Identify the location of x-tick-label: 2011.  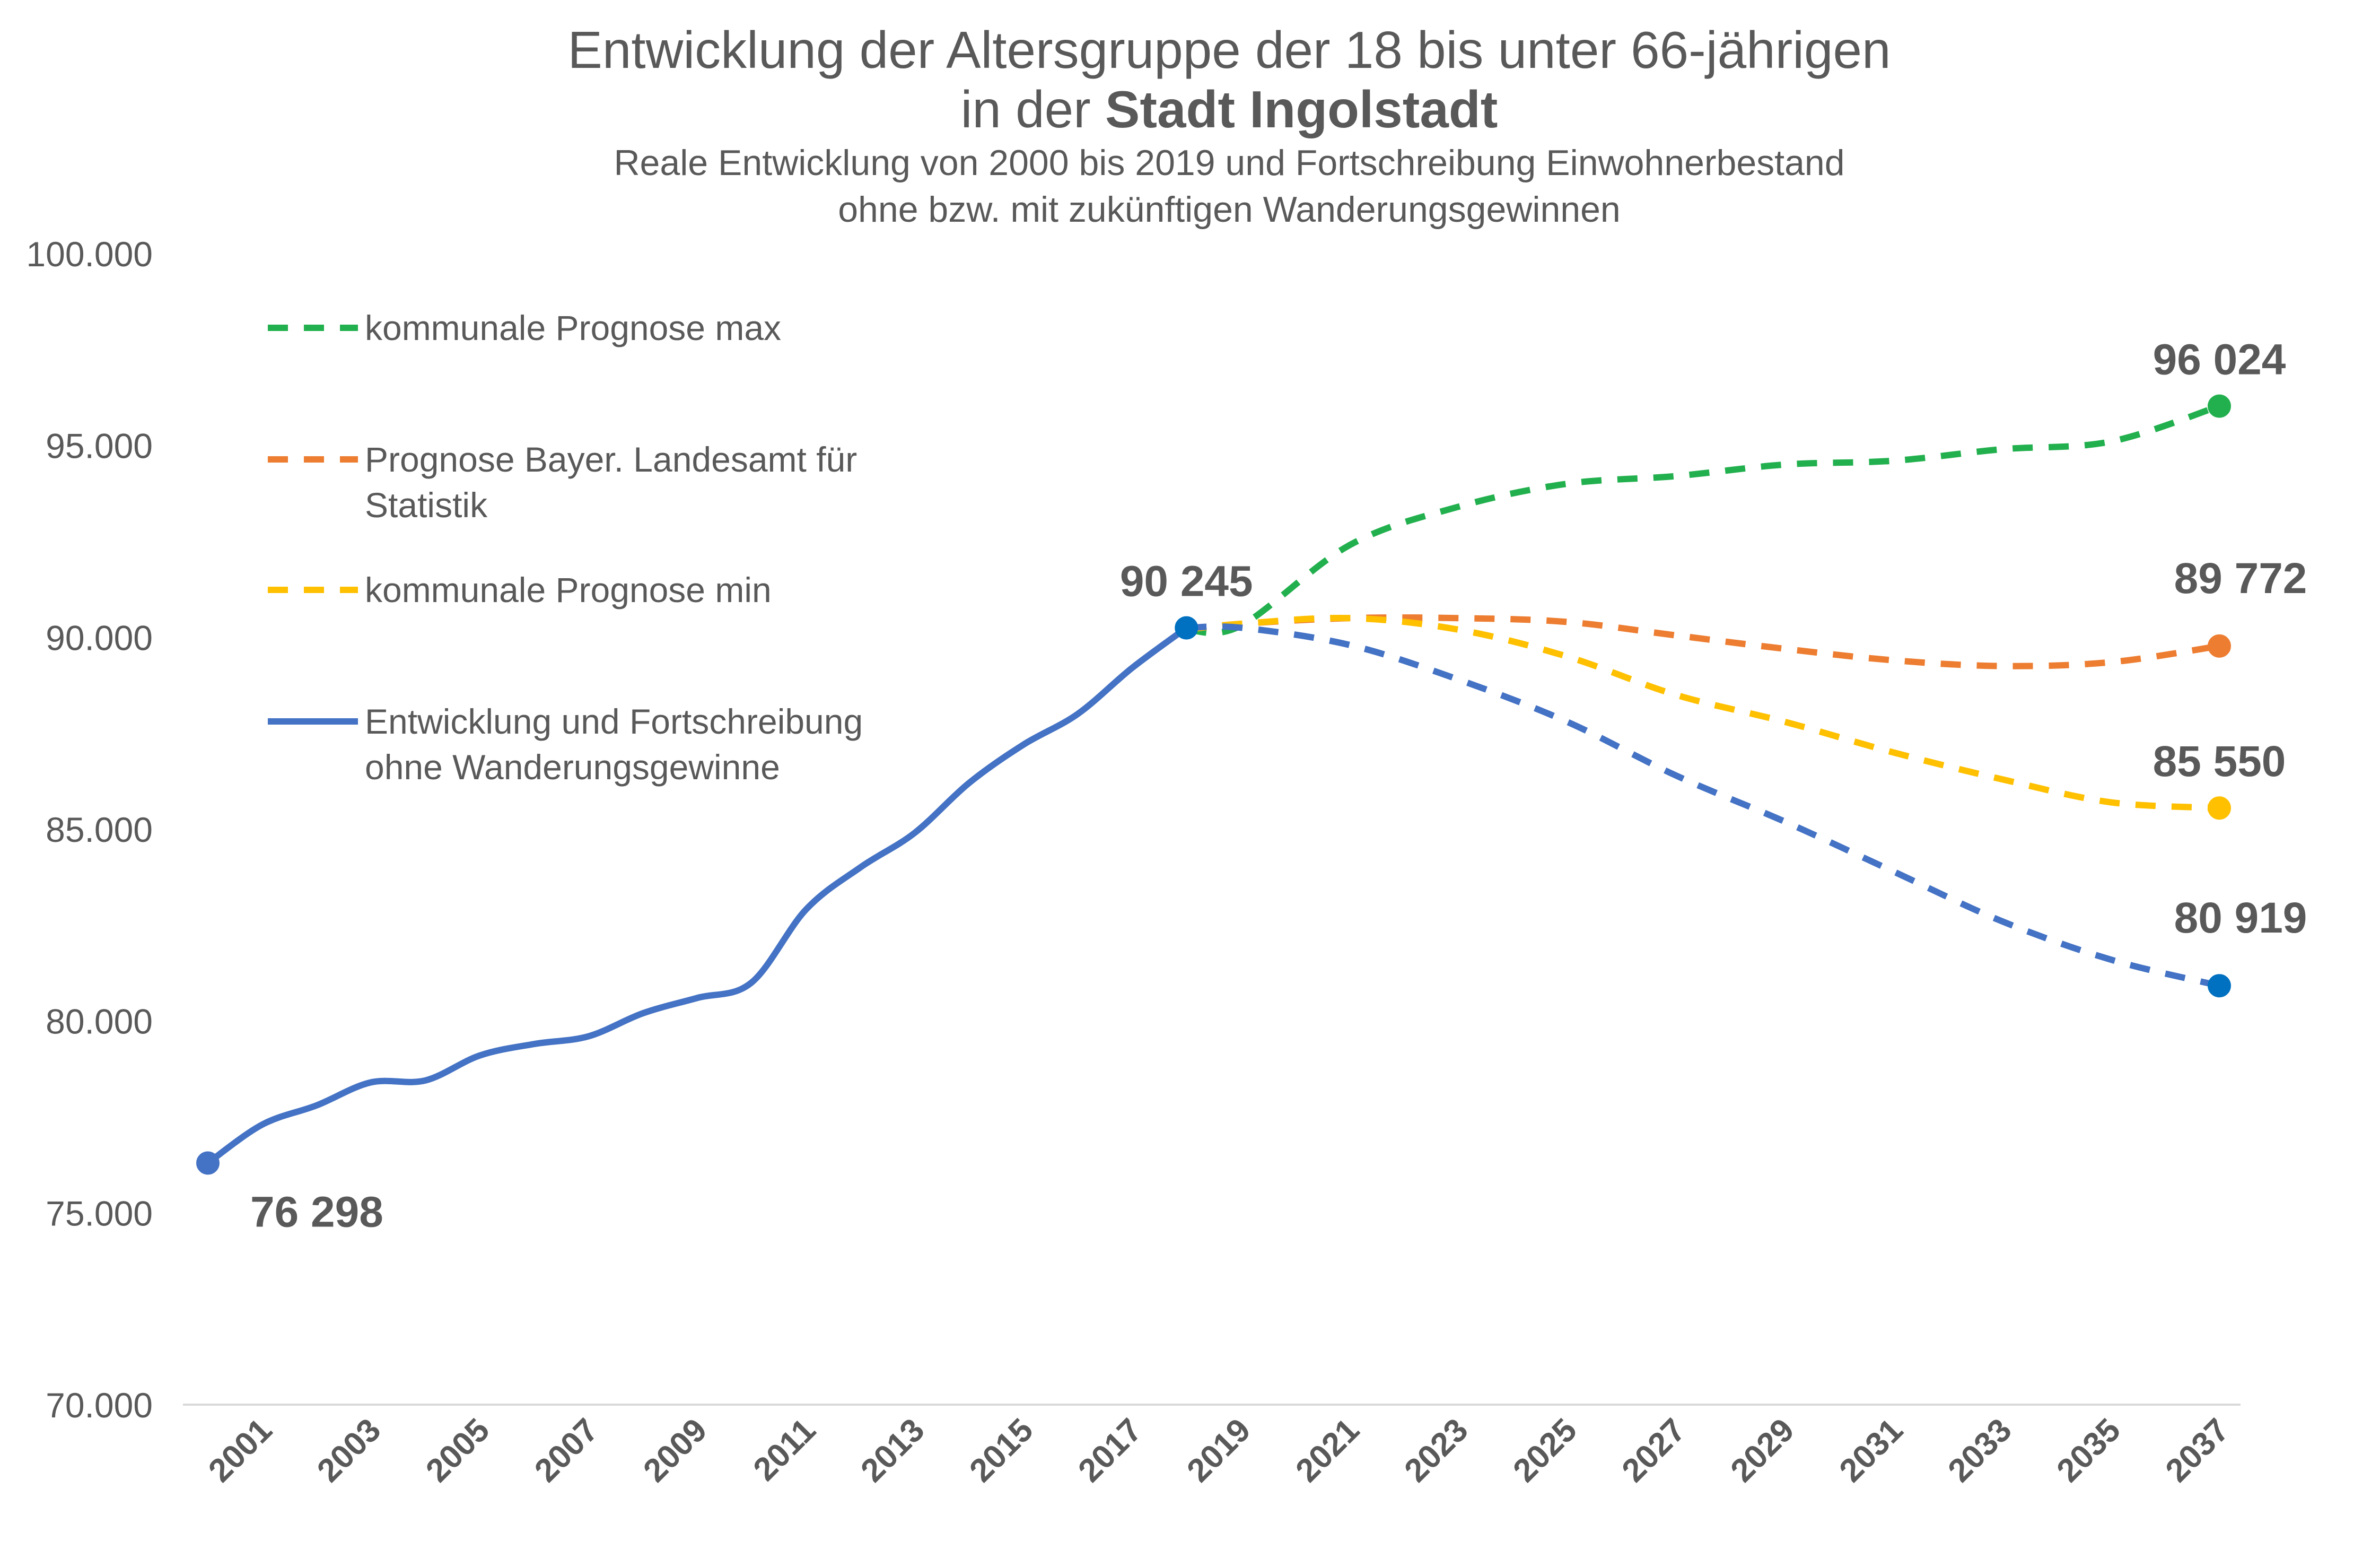
(785, 1450).